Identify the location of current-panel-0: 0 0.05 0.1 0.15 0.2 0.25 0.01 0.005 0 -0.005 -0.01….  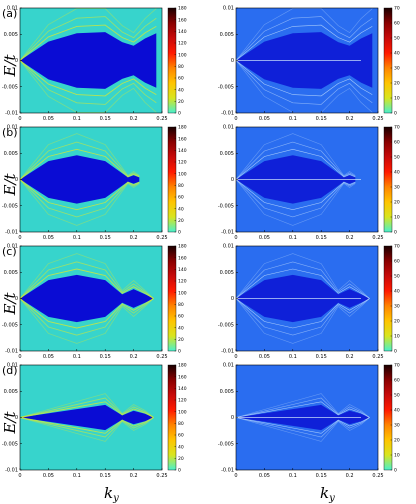
(309, 64).